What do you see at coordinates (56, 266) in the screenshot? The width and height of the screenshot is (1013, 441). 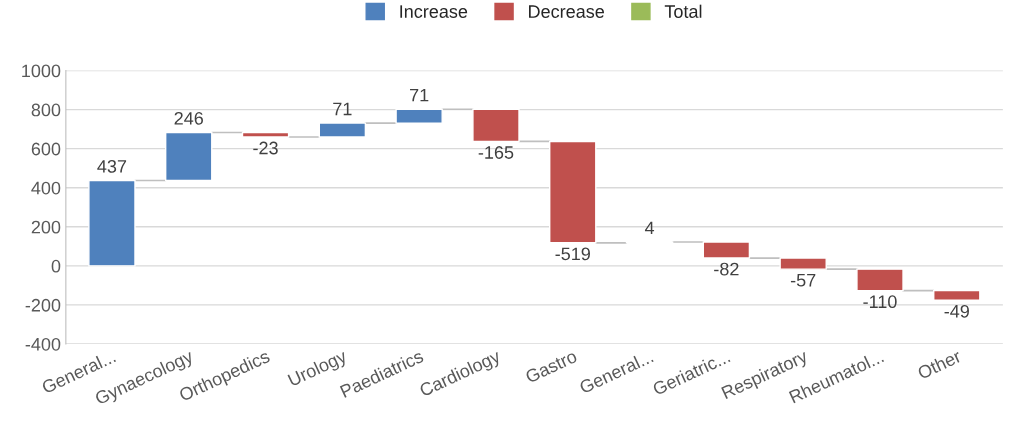 I see `y-tick-label: 0` at bounding box center [56, 266].